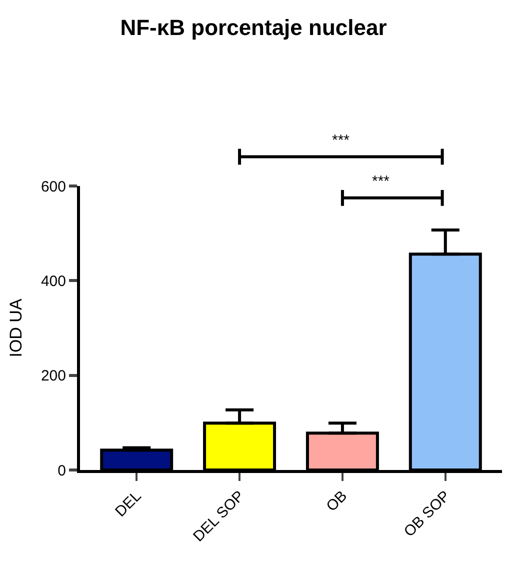  Describe the element at coordinates (254, 27) in the screenshot. I see `chart-title: NF-κB porcentaje nuclear` at that location.